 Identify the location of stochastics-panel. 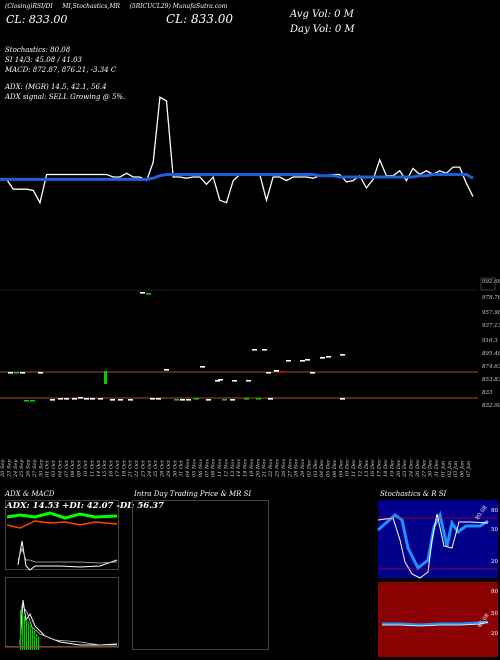
(438, 539).